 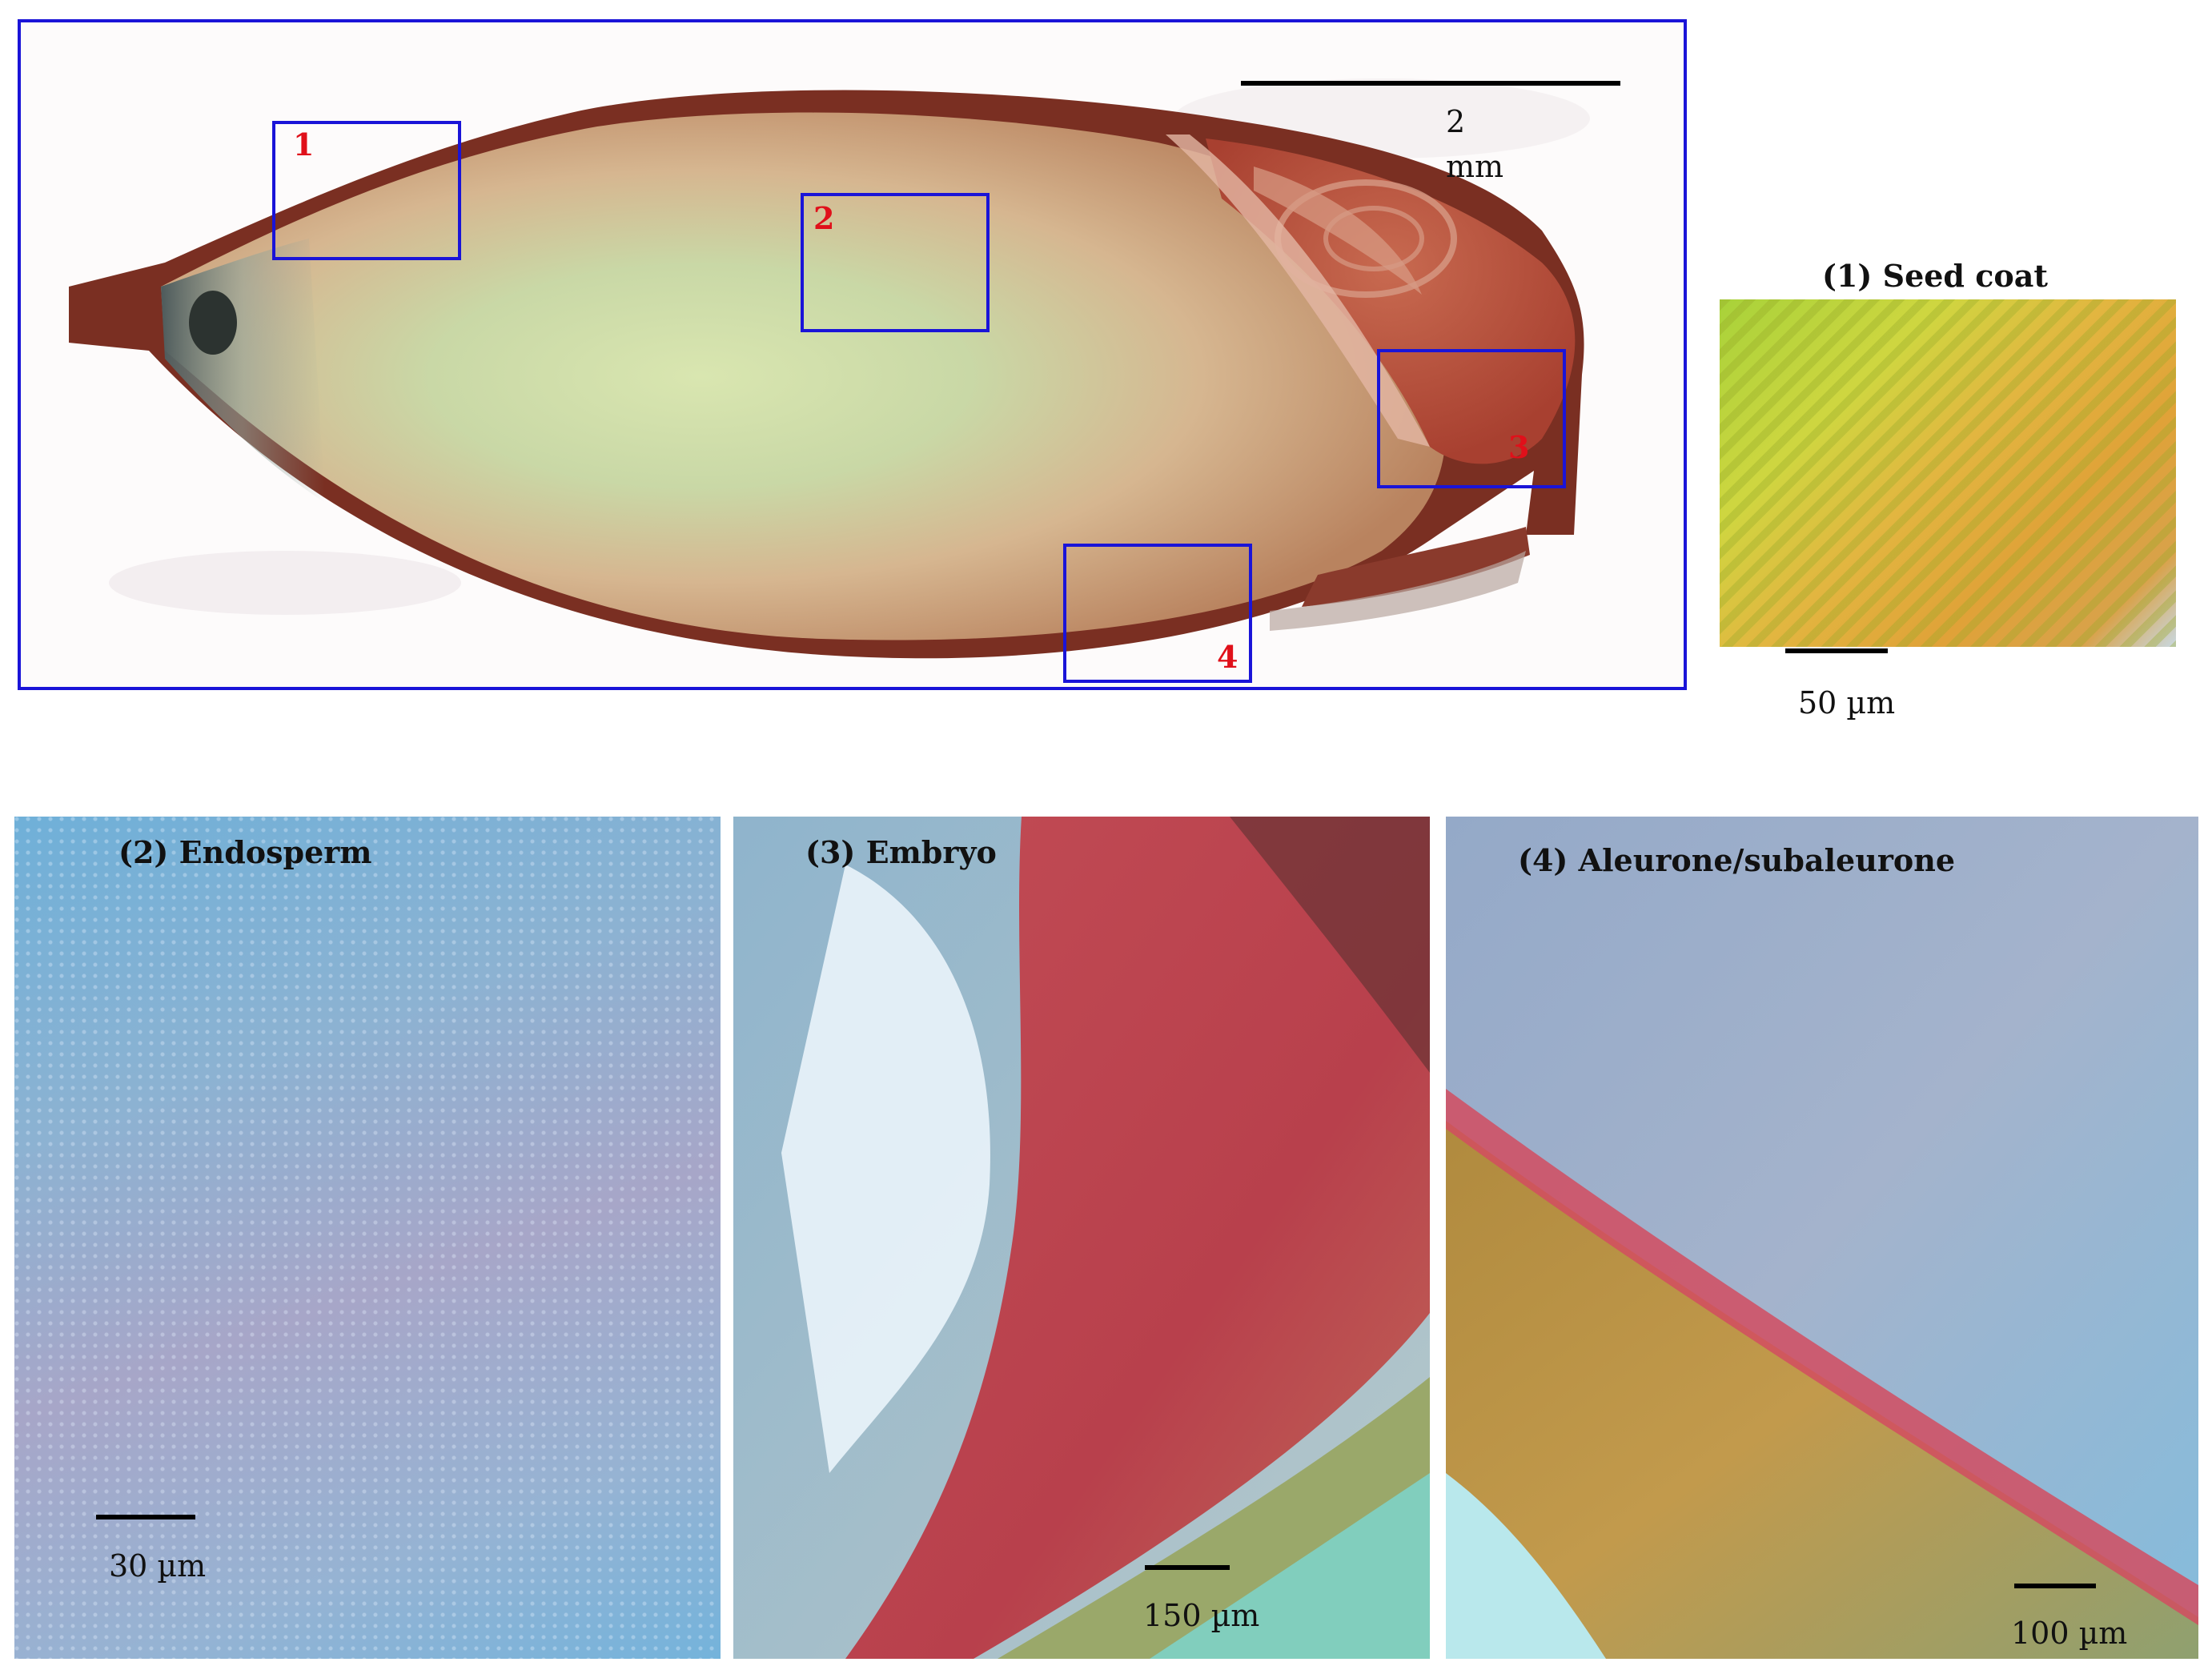 What do you see at coordinates (1737, 860) in the screenshot?
I see `aleurone-title: (4) Aleurone/subaleurone` at bounding box center [1737, 860].